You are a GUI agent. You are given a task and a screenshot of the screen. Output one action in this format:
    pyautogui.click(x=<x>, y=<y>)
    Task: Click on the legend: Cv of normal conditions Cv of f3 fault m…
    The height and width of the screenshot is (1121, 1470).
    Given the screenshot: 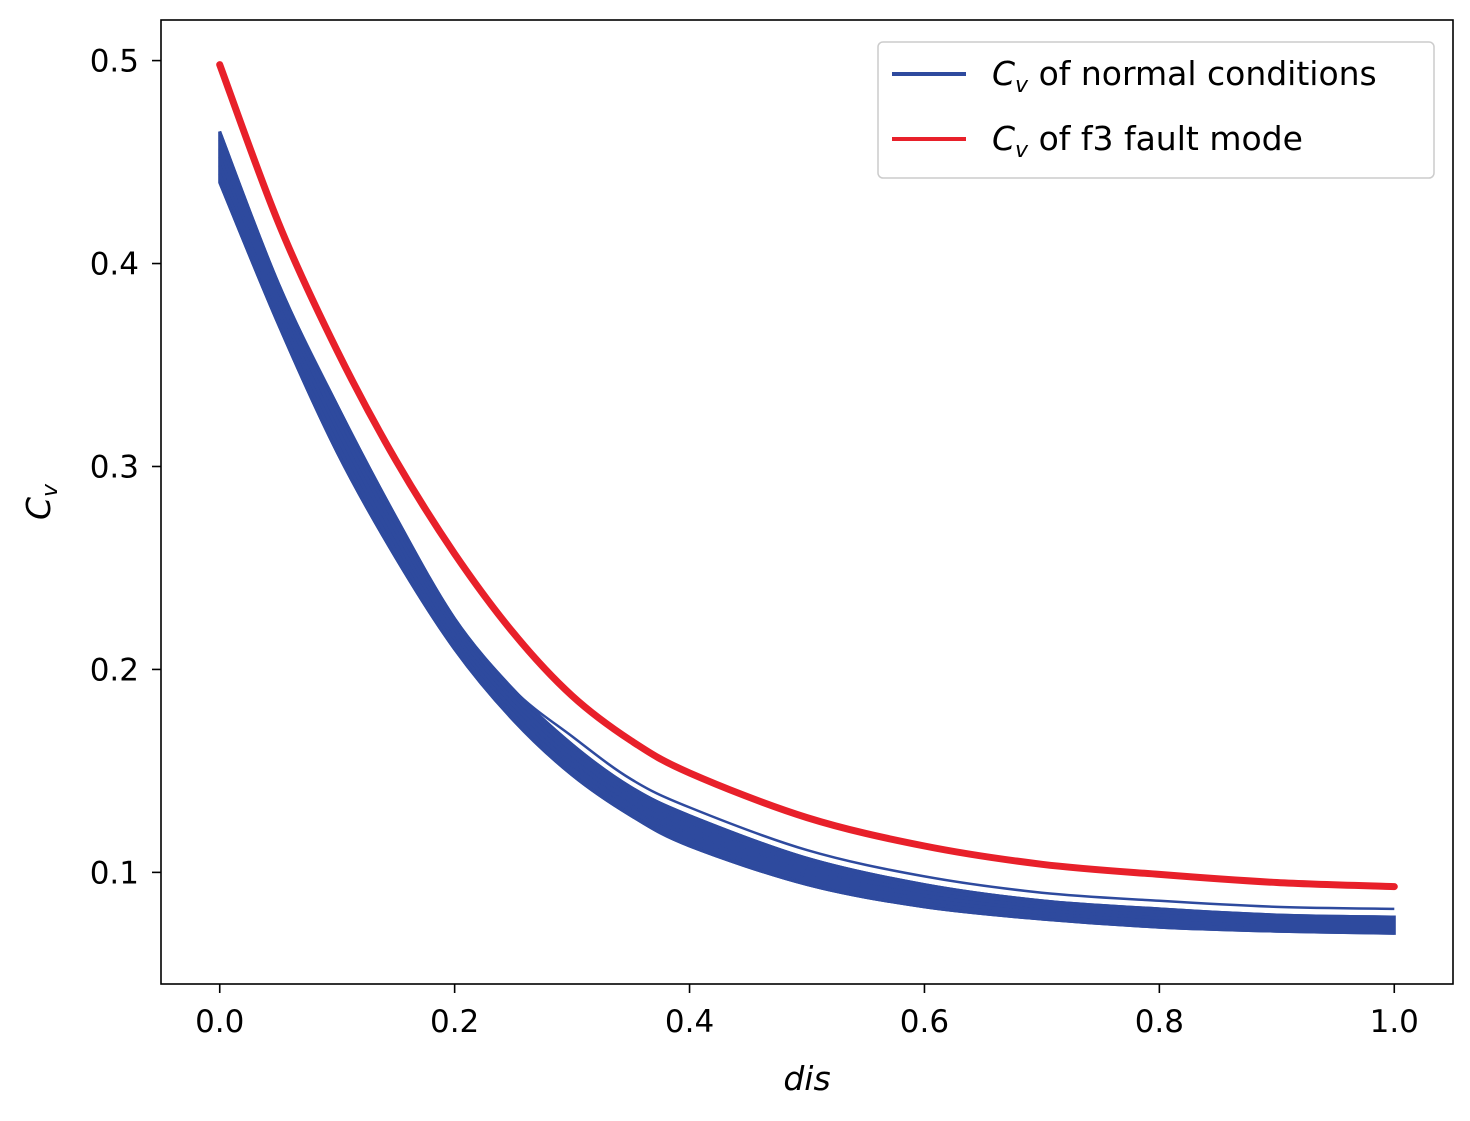 What is the action you would take?
    pyautogui.click(x=1156, y=110)
    